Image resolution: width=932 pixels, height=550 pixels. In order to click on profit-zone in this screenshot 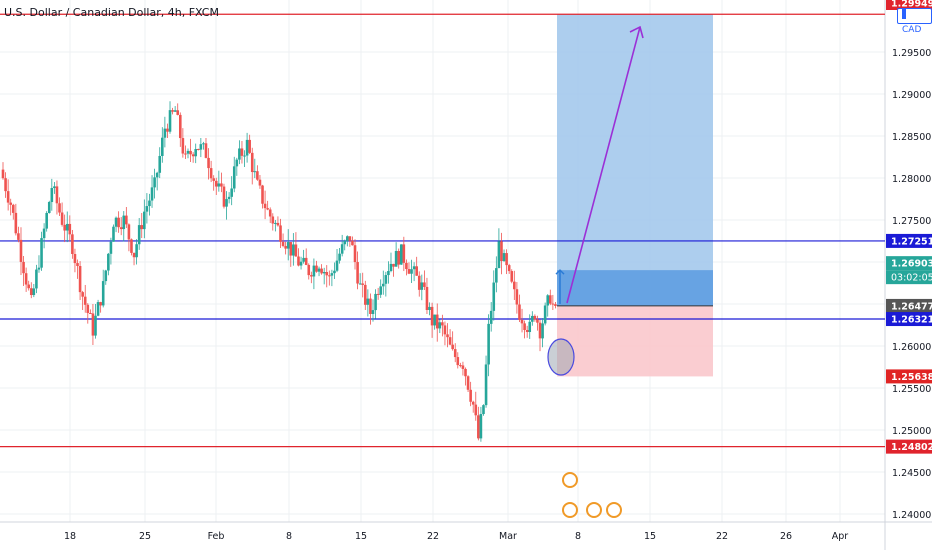, I will do `click(635, 160)`.